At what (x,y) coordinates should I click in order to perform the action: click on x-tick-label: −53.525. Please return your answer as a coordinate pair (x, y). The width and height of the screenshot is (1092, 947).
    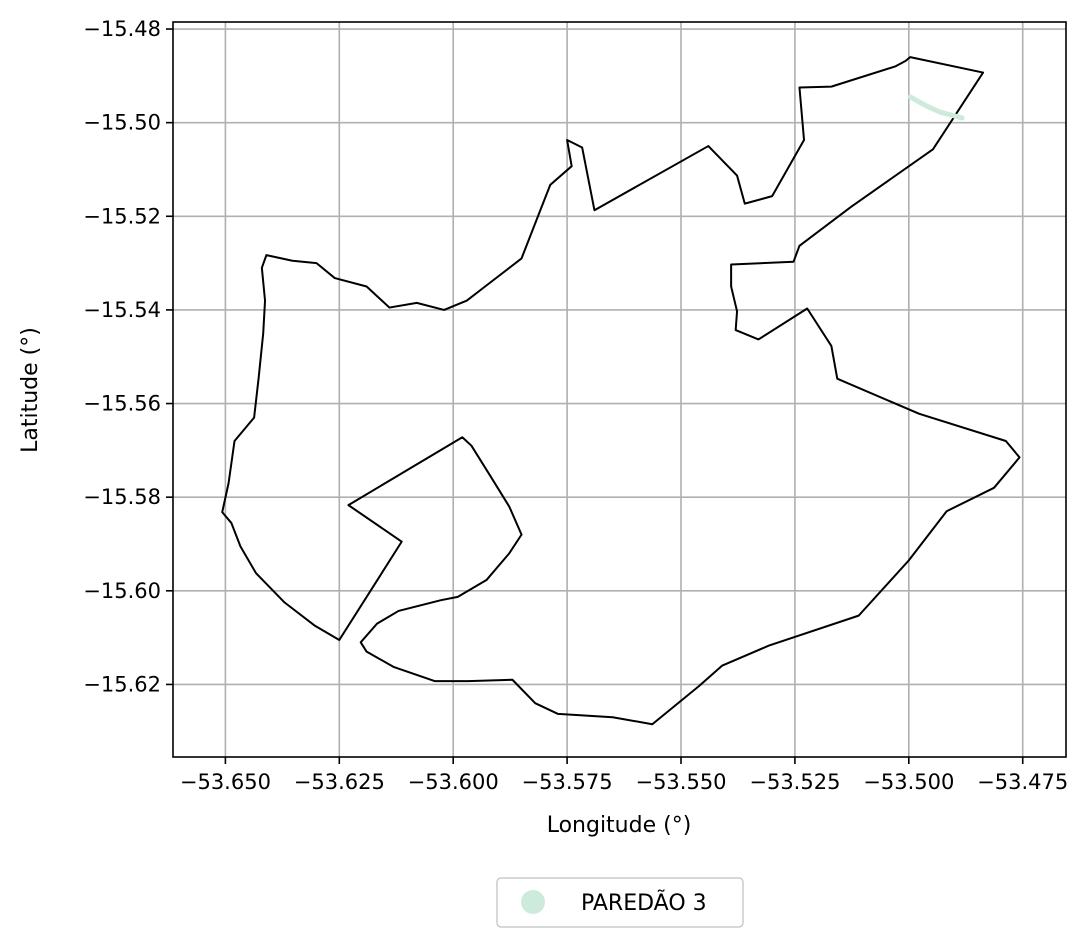
    Looking at the image, I should click on (794, 782).